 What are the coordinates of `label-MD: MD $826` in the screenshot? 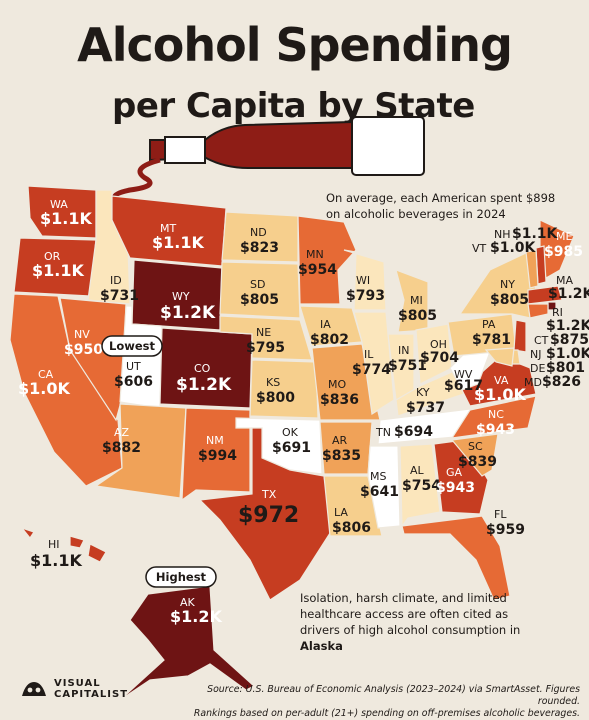 It's located at (552, 382).